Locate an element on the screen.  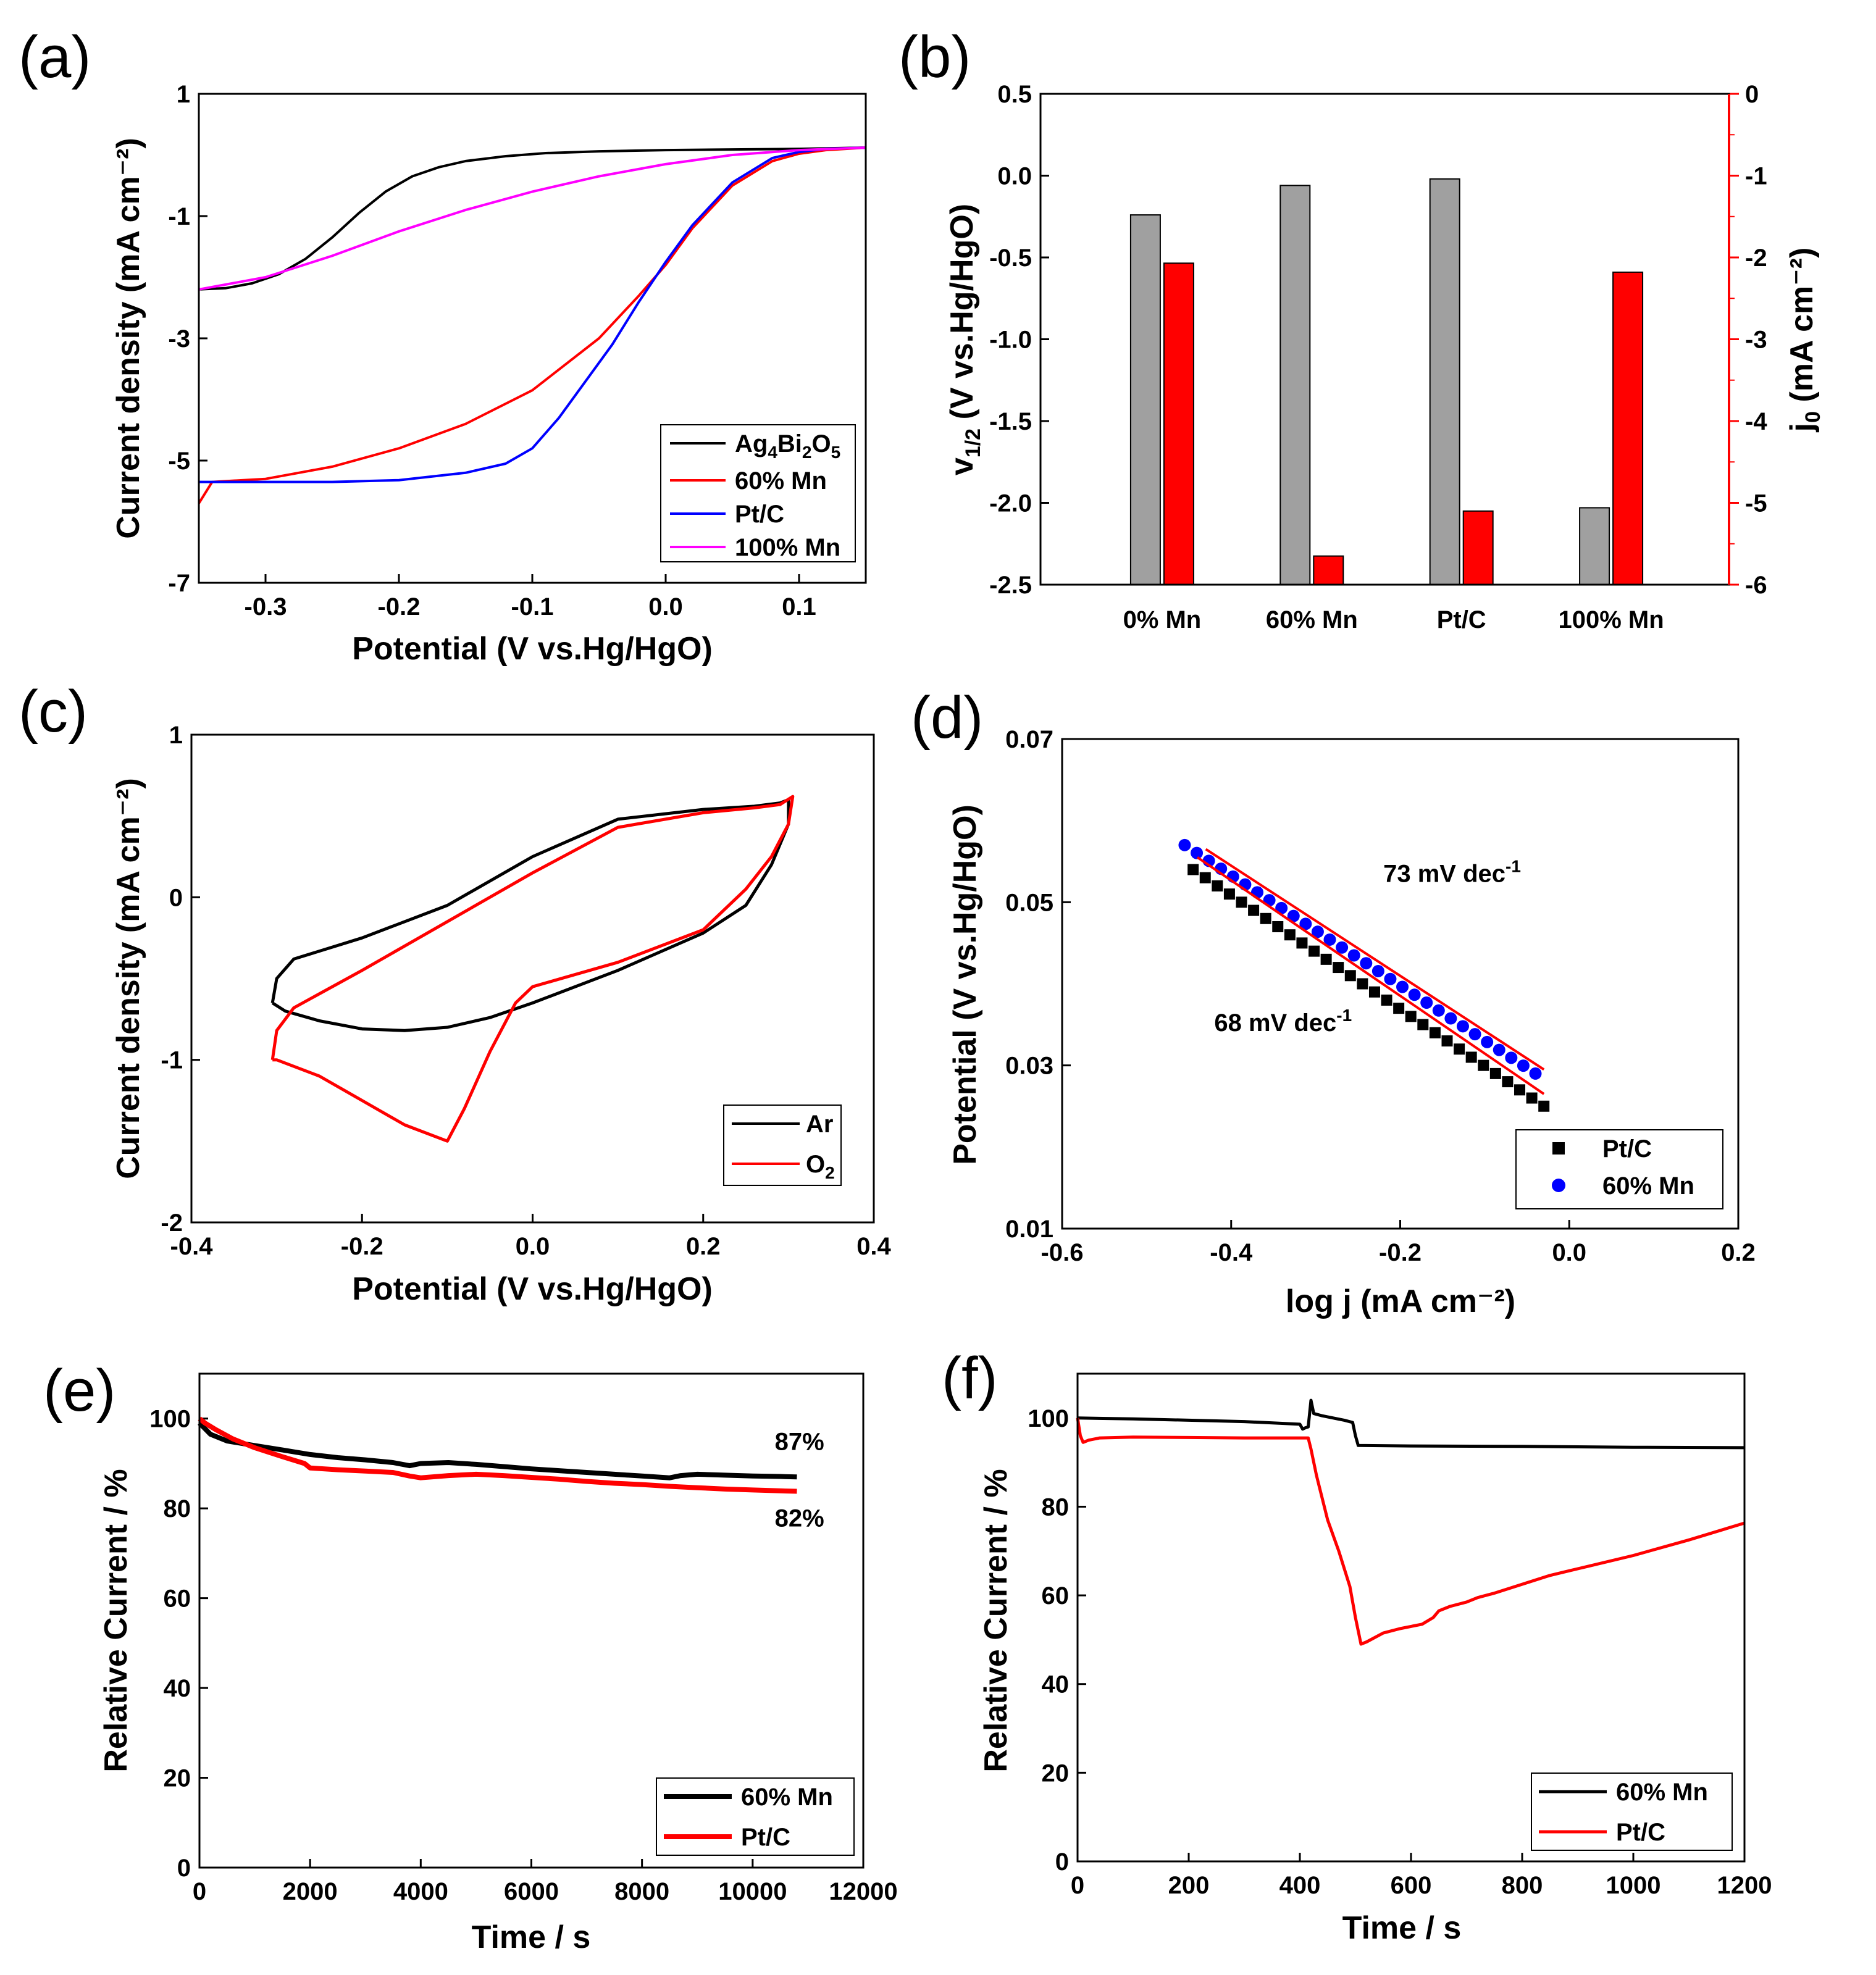
panel-b-category-label: Pt/C is located at coordinates (1461, 620).